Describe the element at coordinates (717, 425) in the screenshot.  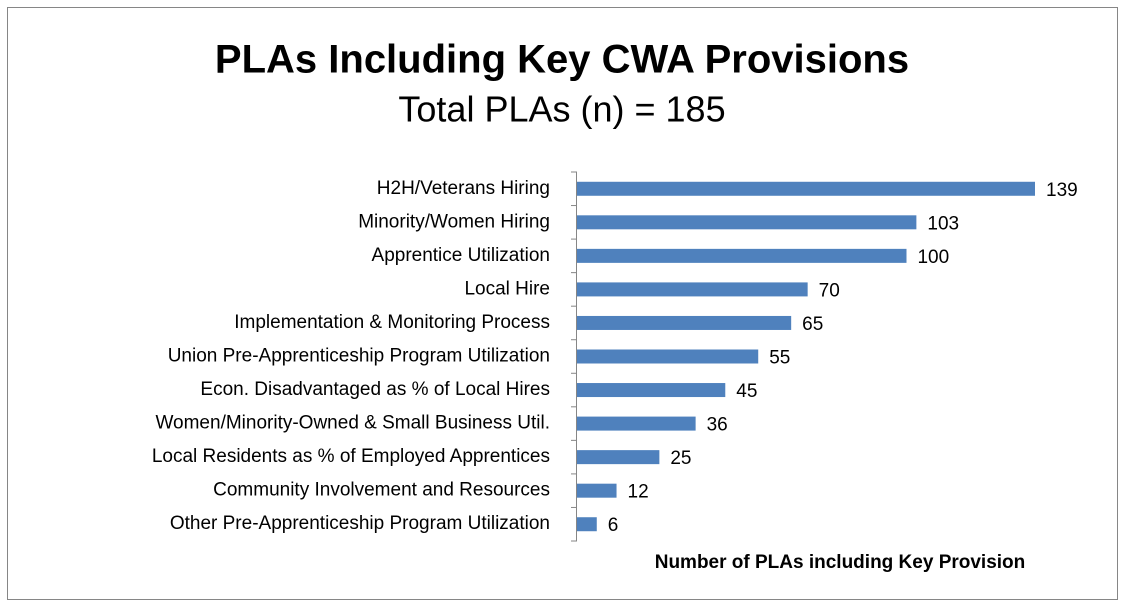
I see `data-label: 36` at that location.